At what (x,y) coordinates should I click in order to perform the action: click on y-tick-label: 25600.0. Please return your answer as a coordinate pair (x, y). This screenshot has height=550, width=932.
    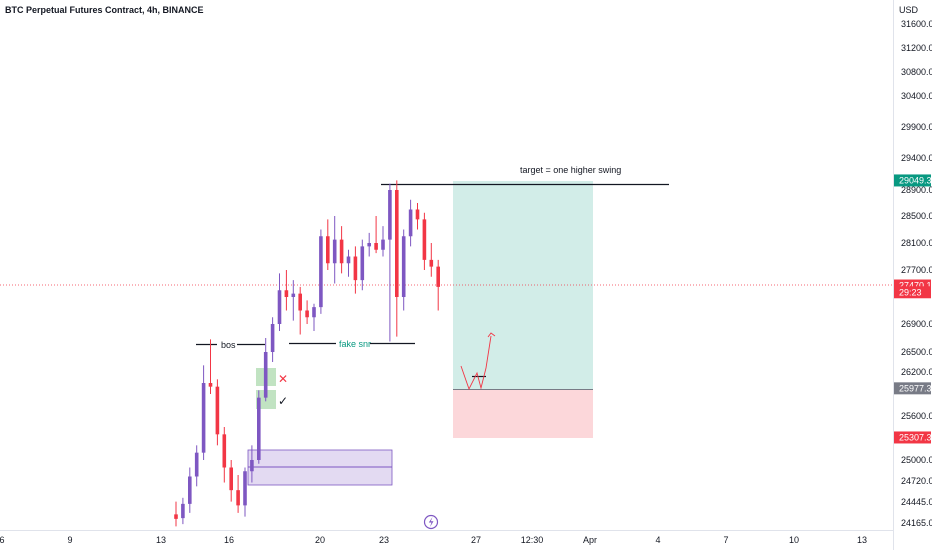
    Looking at the image, I should click on (916, 416).